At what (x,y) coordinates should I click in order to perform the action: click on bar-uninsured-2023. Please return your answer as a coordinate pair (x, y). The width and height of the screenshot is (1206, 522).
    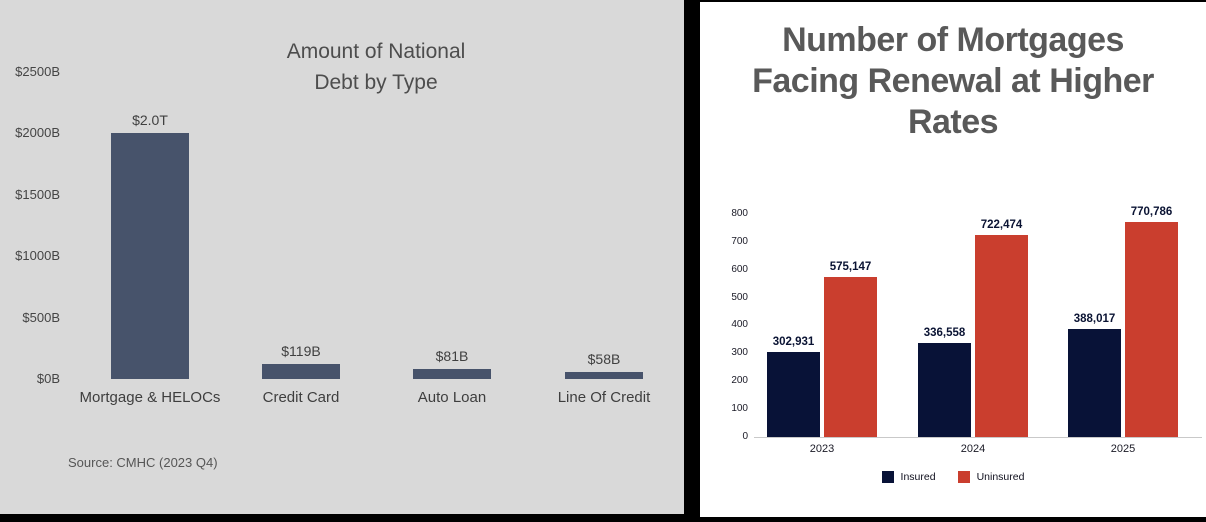
    Looking at the image, I should click on (850, 357).